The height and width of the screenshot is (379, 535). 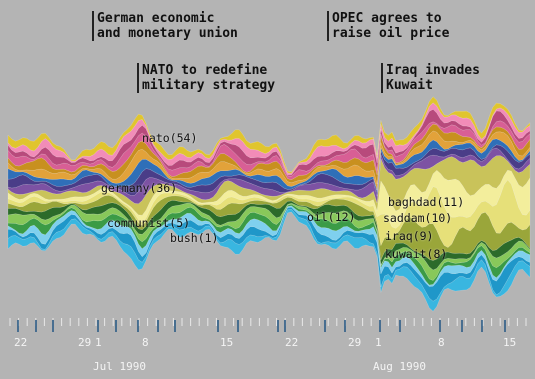 What do you see at coordinates (156, 18) in the screenshot?
I see `annotation-german-union-line1: German economic` at bounding box center [156, 18].